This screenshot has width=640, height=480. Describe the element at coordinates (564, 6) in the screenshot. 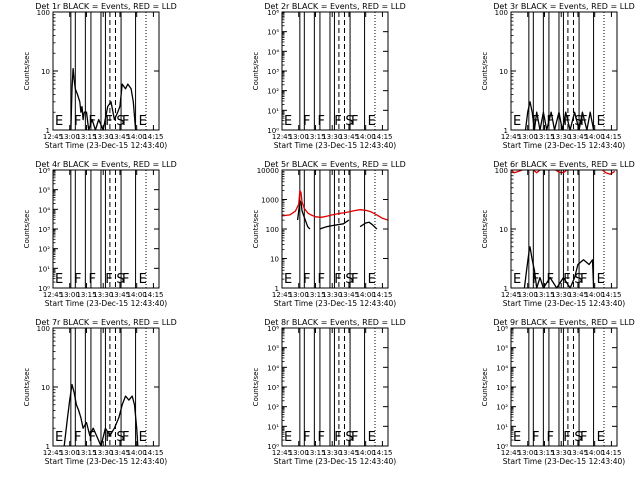

I see `panel-title: Det 3r BLACK = Events, RED = LLD` at that location.